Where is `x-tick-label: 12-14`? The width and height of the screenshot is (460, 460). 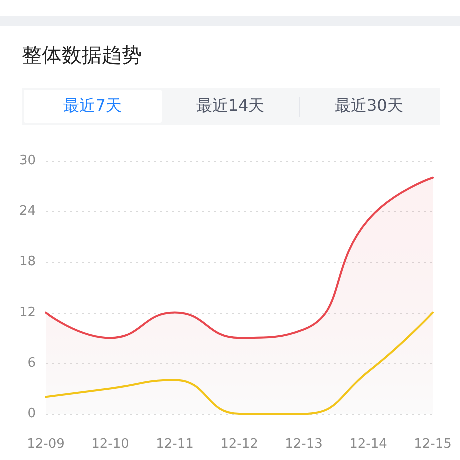 x-tick-label: 12-14 is located at coordinates (369, 444).